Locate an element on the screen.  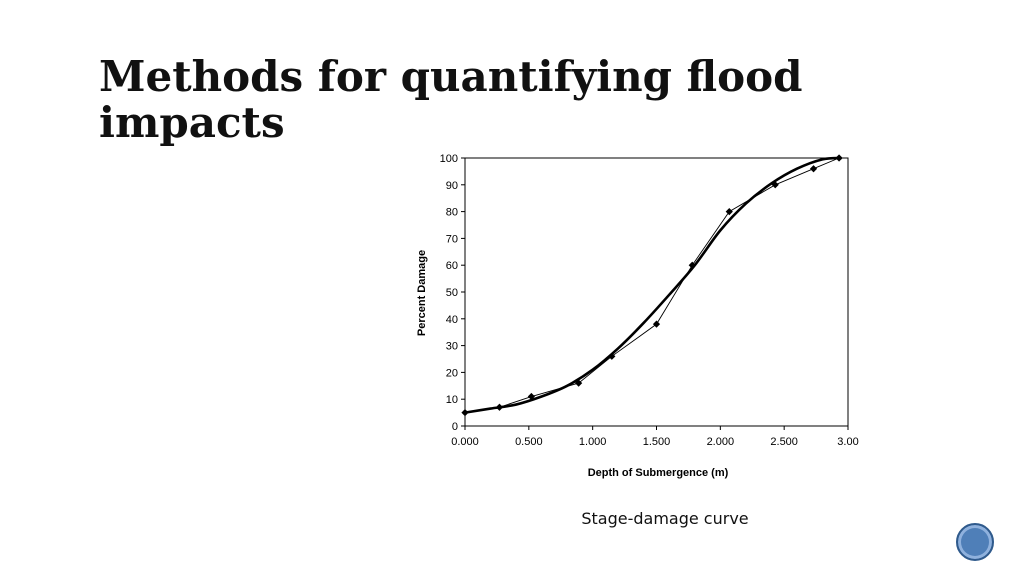
y-tick-label: 100 is located at coordinates (449, 159).